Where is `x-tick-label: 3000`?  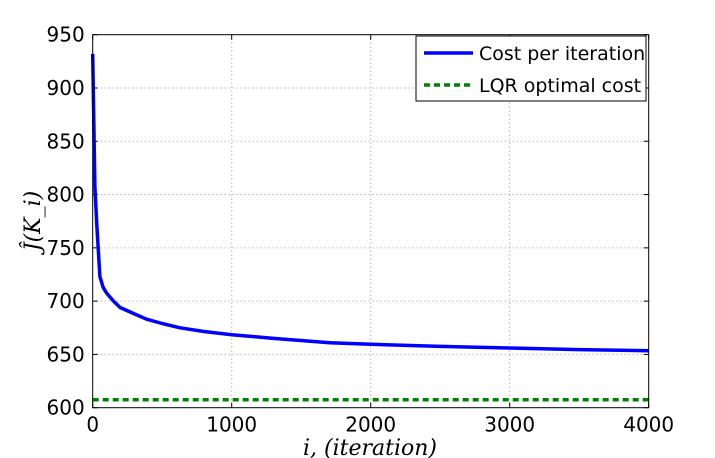
x-tick-label: 3000 is located at coordinates (509, 425).